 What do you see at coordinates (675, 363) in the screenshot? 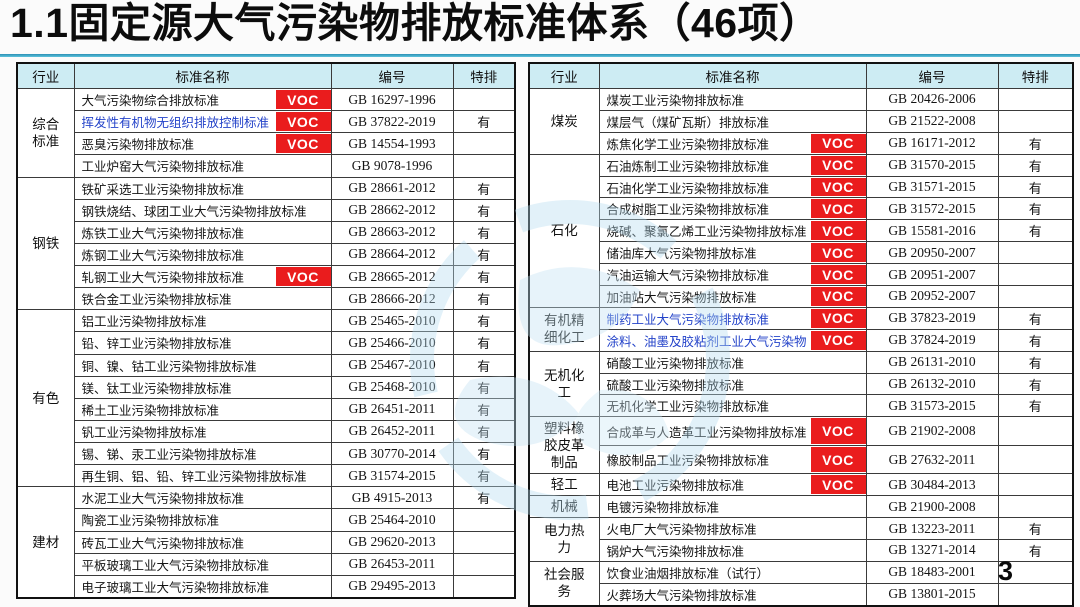
I see `standard-name: 硝酸工业污染物排放标准` at bounding box center [675, 363].